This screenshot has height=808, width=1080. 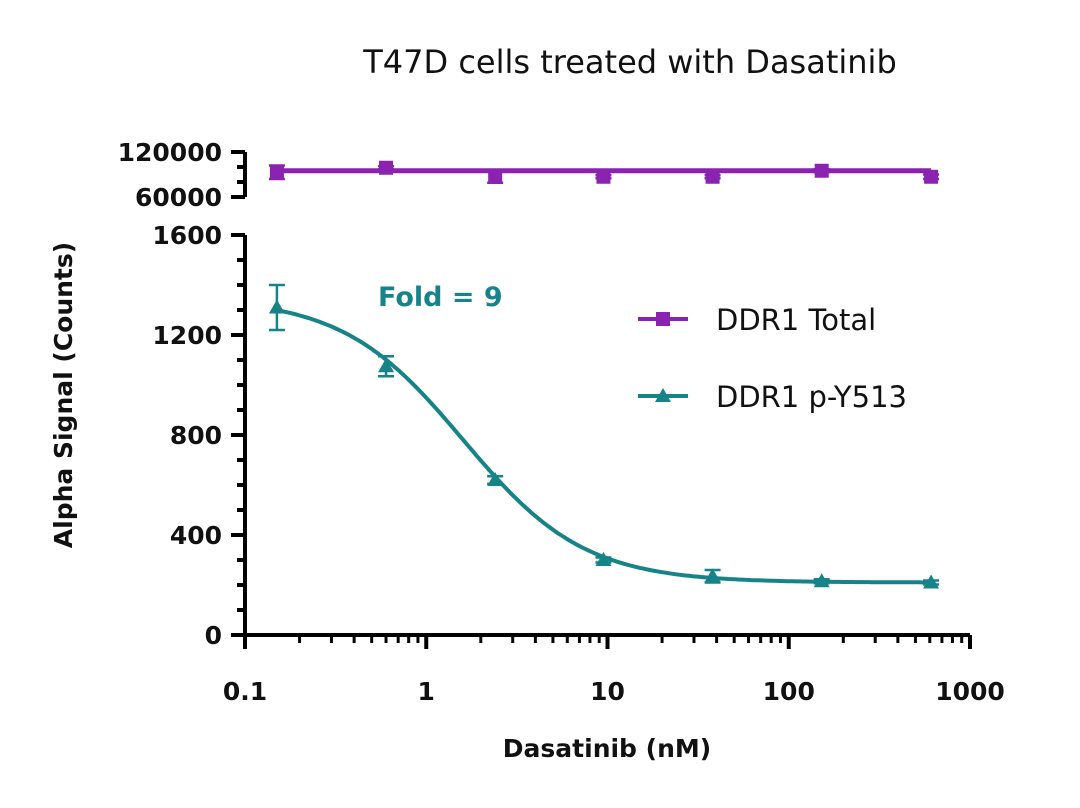 What do you see at coordinates (440, 297) in the screenshot?
I see `fold-annotation: Fold = 9` at bounding box center [440, 297].